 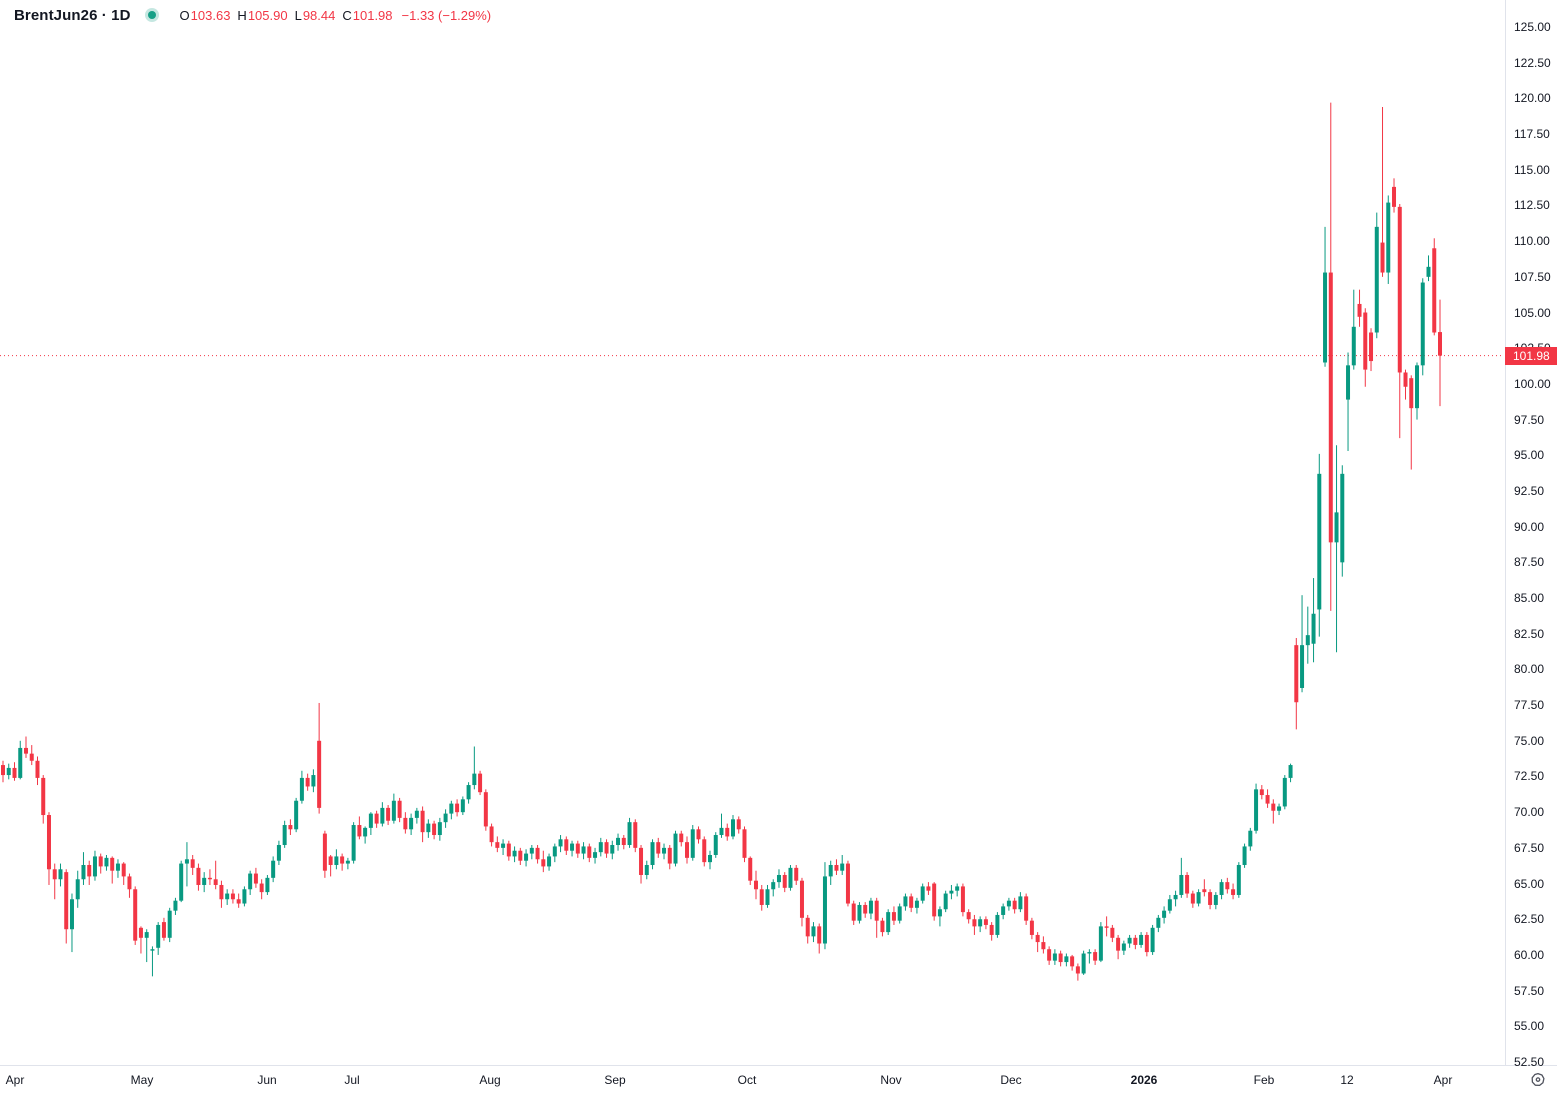 What do you see at coordinates (1011, 1080) in the screenshot?
I see `time-tick-label: Dec` at bounding box center [1011, 1080].